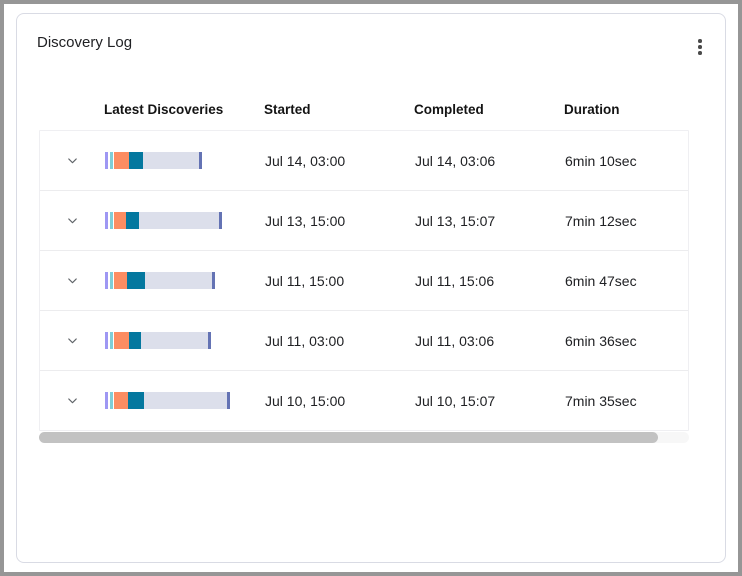  What do you see at coordinates (85, 42) in the screenshot?
I see `page-title: Discovery Log` at bounding box center [85, 42].